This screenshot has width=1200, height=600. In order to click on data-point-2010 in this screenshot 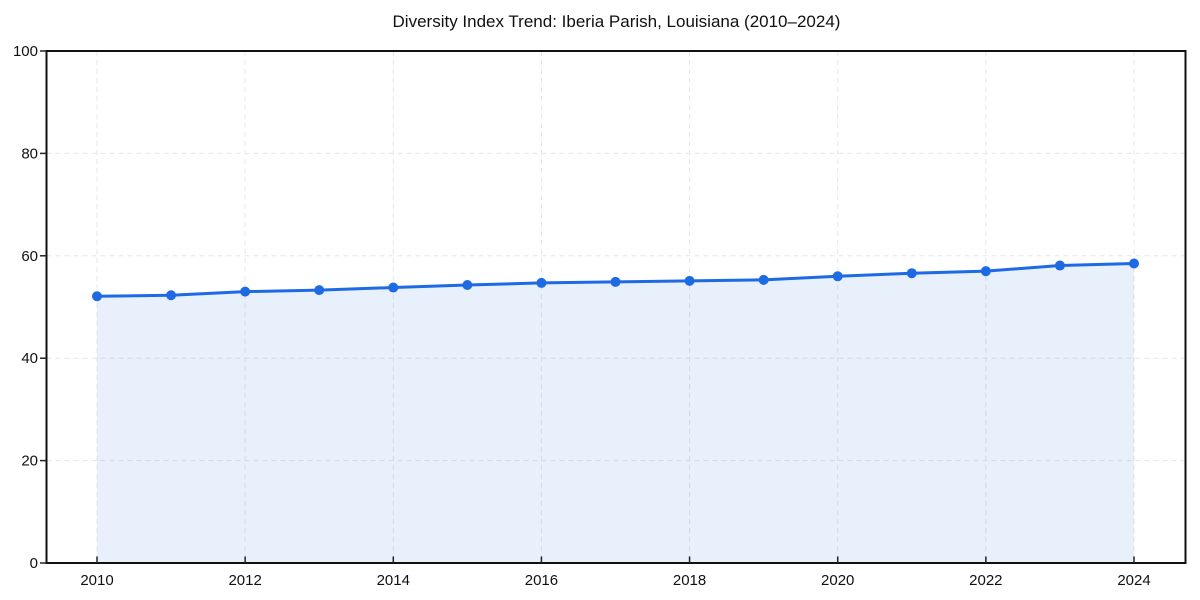, I will do `click(97, 296)`.